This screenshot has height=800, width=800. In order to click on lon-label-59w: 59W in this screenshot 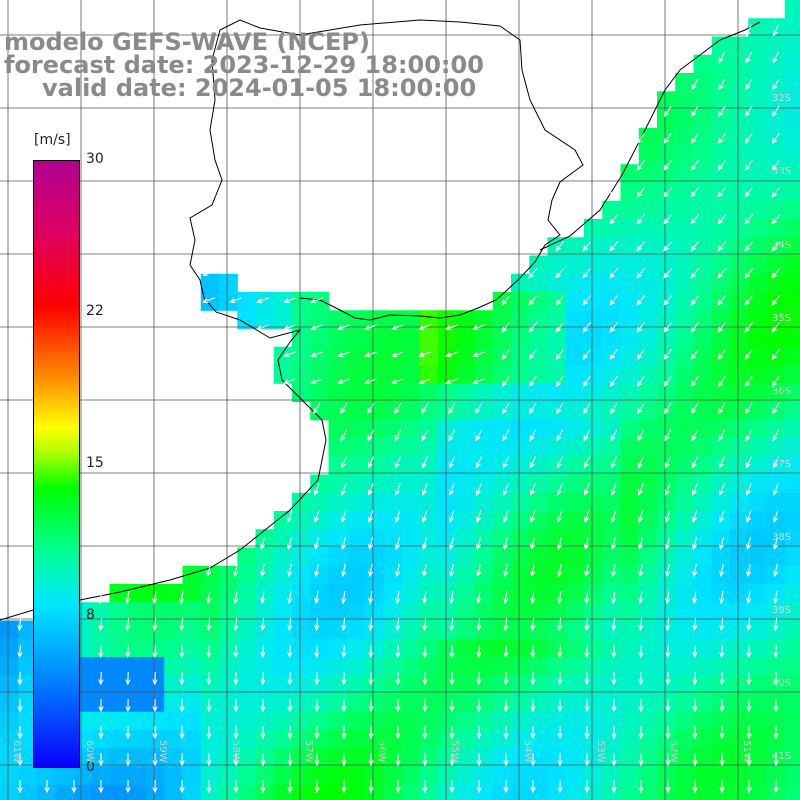, I will do `click(162, 751)`.